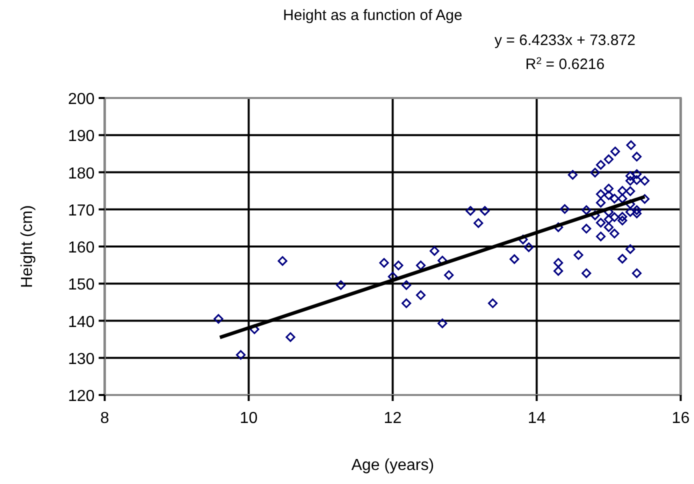 The image size is (694, 484). Describe the element at coordinates (537, 418) in the screenshot. I see `x-tick-label: 14` at that location.